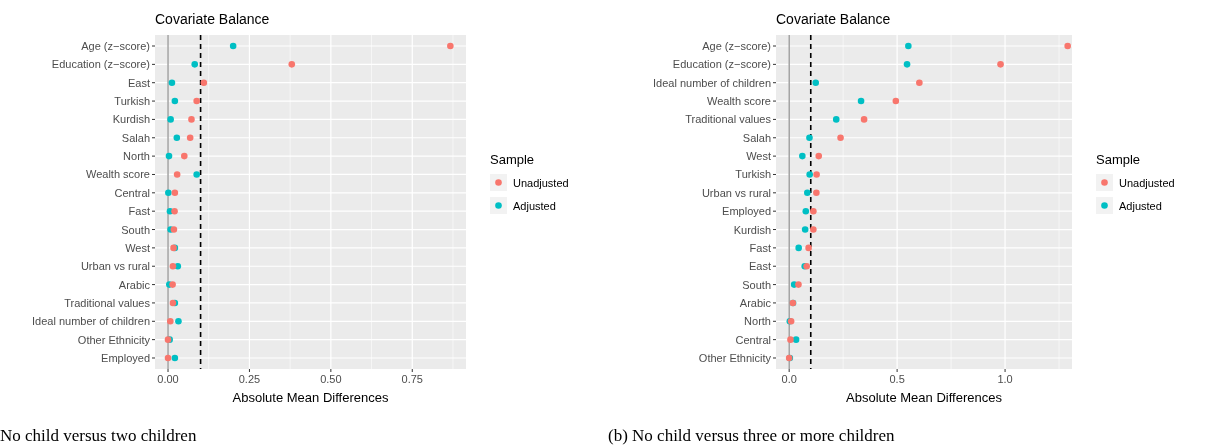 The width and height of the screenshot is (1211, 448). I want to click on x-tick-label: 0.0, so click(789, 379).